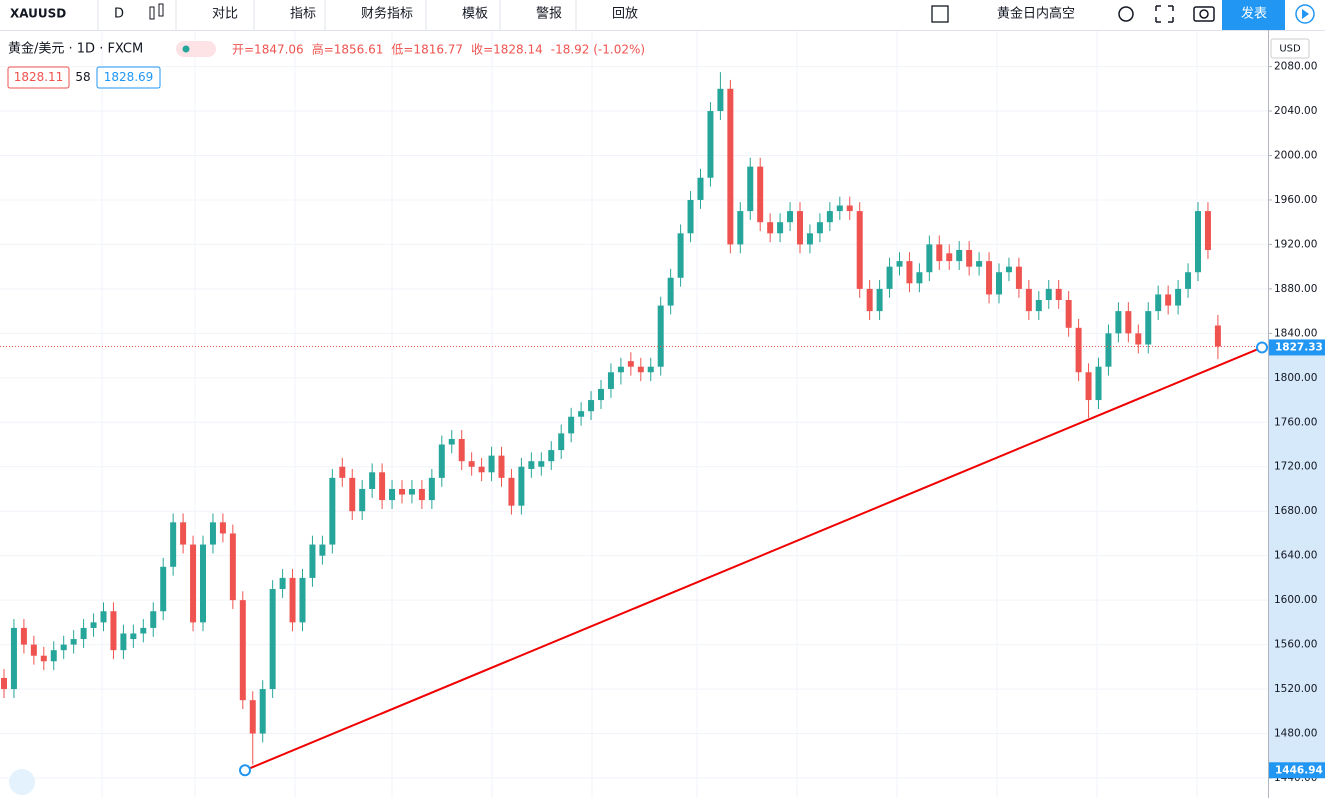 This screenshot has height=798, width=1325. I want to click on y-tick-label: 2000.00, so click(1295, 155).